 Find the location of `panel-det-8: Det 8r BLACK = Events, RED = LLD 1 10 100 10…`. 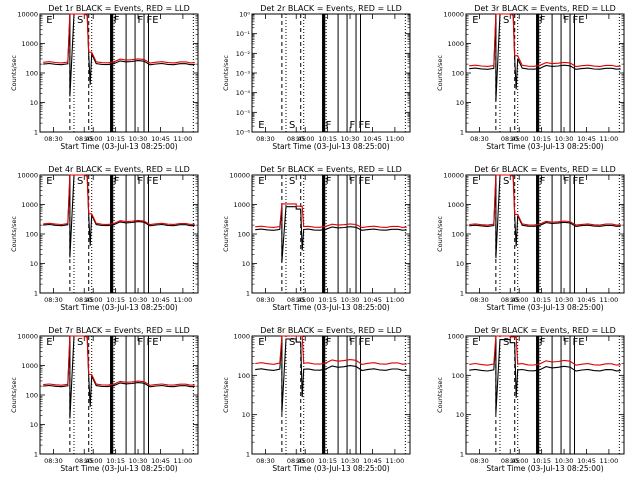

panel-det-8: Det 8r BLACK = Events, RED = LLD 1 10 100 10… is located at coordinates (316, 399).